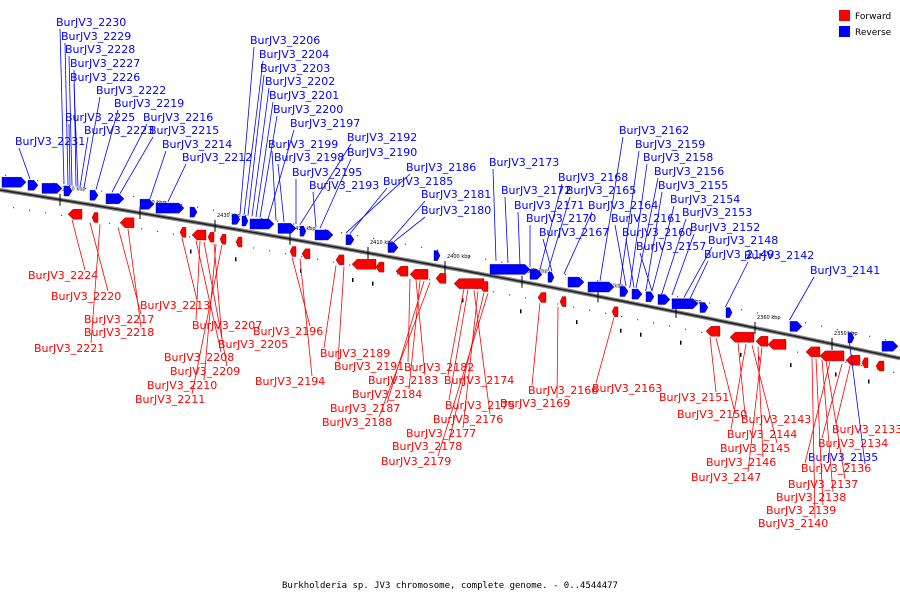 The width and height of the screenshot is (900, 600). Describe the element at coordinates (217, 157) in the screenshot. I see `reverse-gene-label: BurJV3_2212` at that location.